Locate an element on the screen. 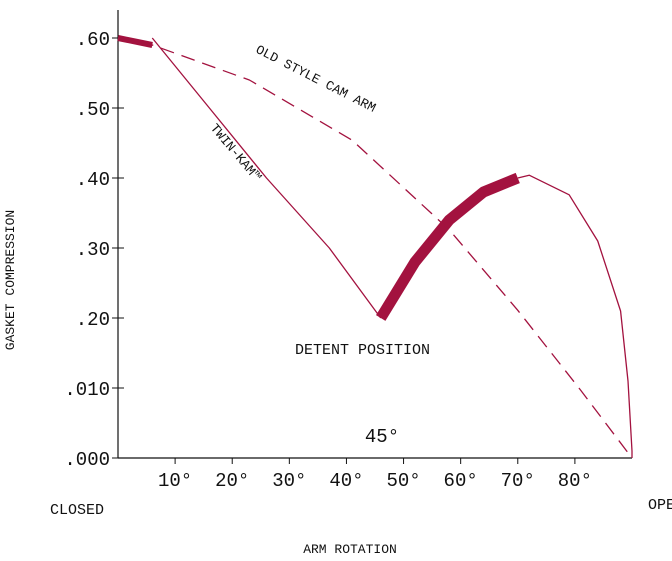 Image resolution: width=672 pixels, height=561 pixels. y-tick-label: .010 is located at coordinates (87, 390).